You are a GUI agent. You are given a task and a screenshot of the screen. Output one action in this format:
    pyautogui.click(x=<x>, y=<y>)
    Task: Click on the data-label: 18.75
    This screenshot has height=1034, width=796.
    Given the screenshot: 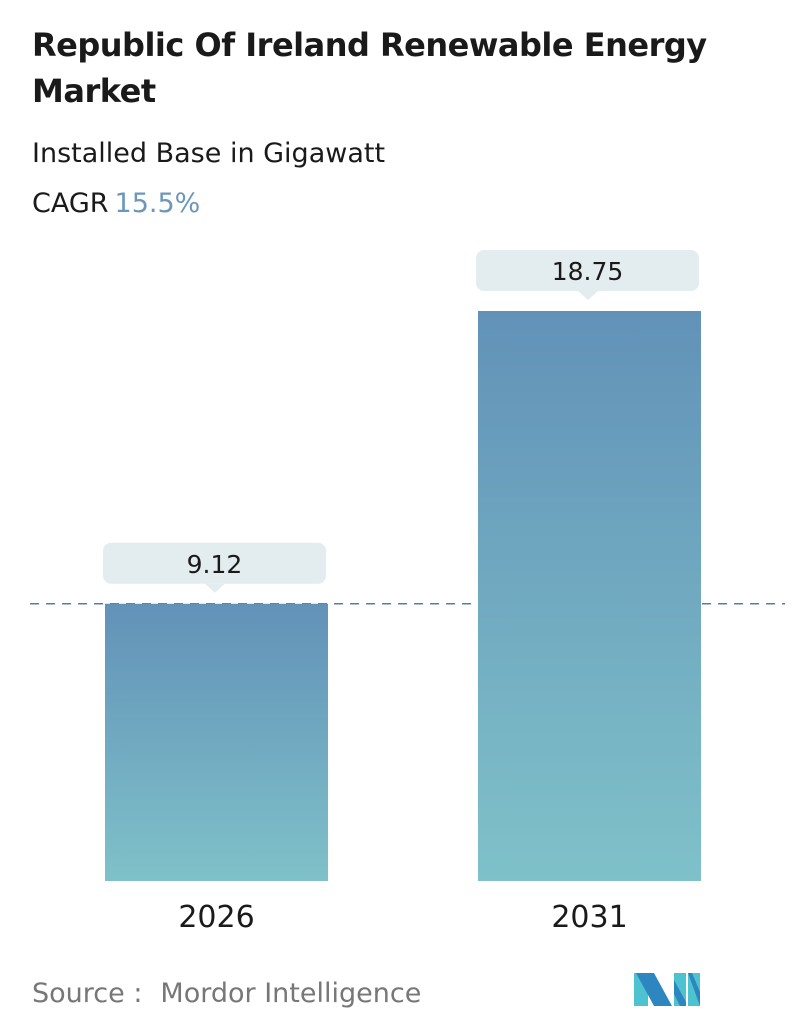 What is the action you would take?
    pyautogui.click(x=588, y=271)
    